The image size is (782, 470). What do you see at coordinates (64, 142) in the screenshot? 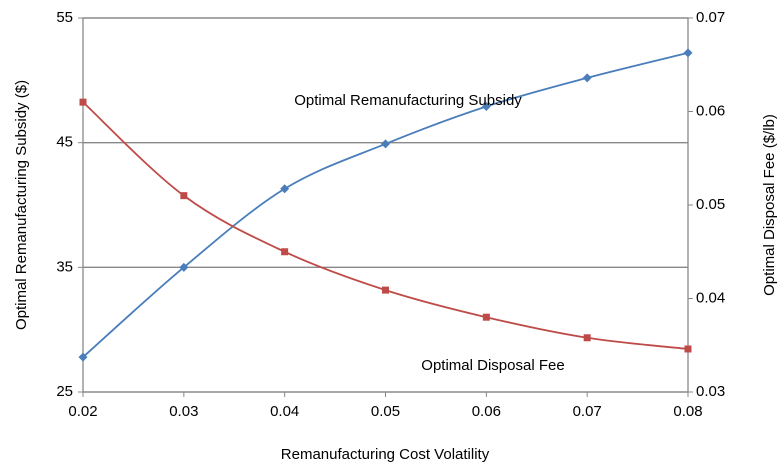
I see `y-tick-label: 45` at bounding box center [64, 142].